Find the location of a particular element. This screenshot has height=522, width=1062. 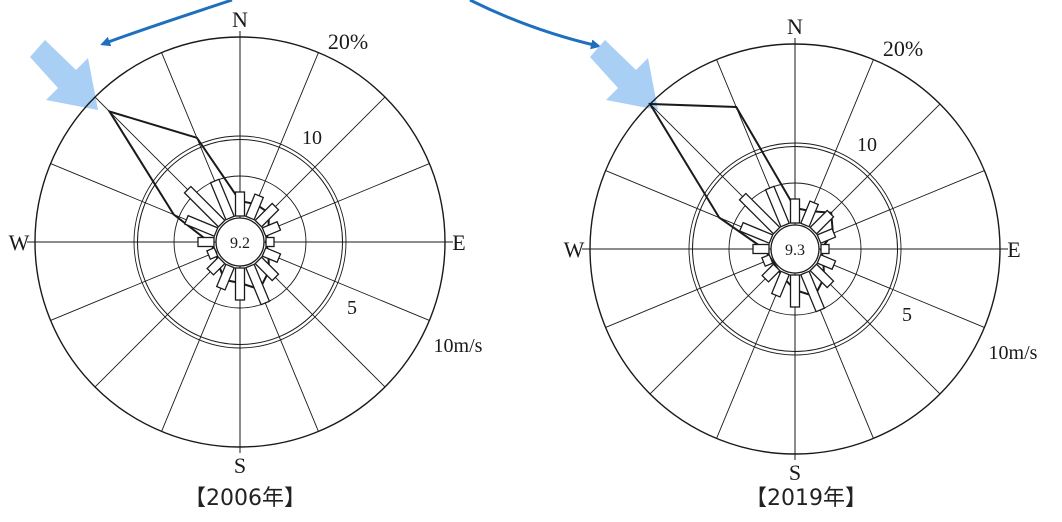

calm-percentage-label: 9.2 is located at coordinates (240, 243).